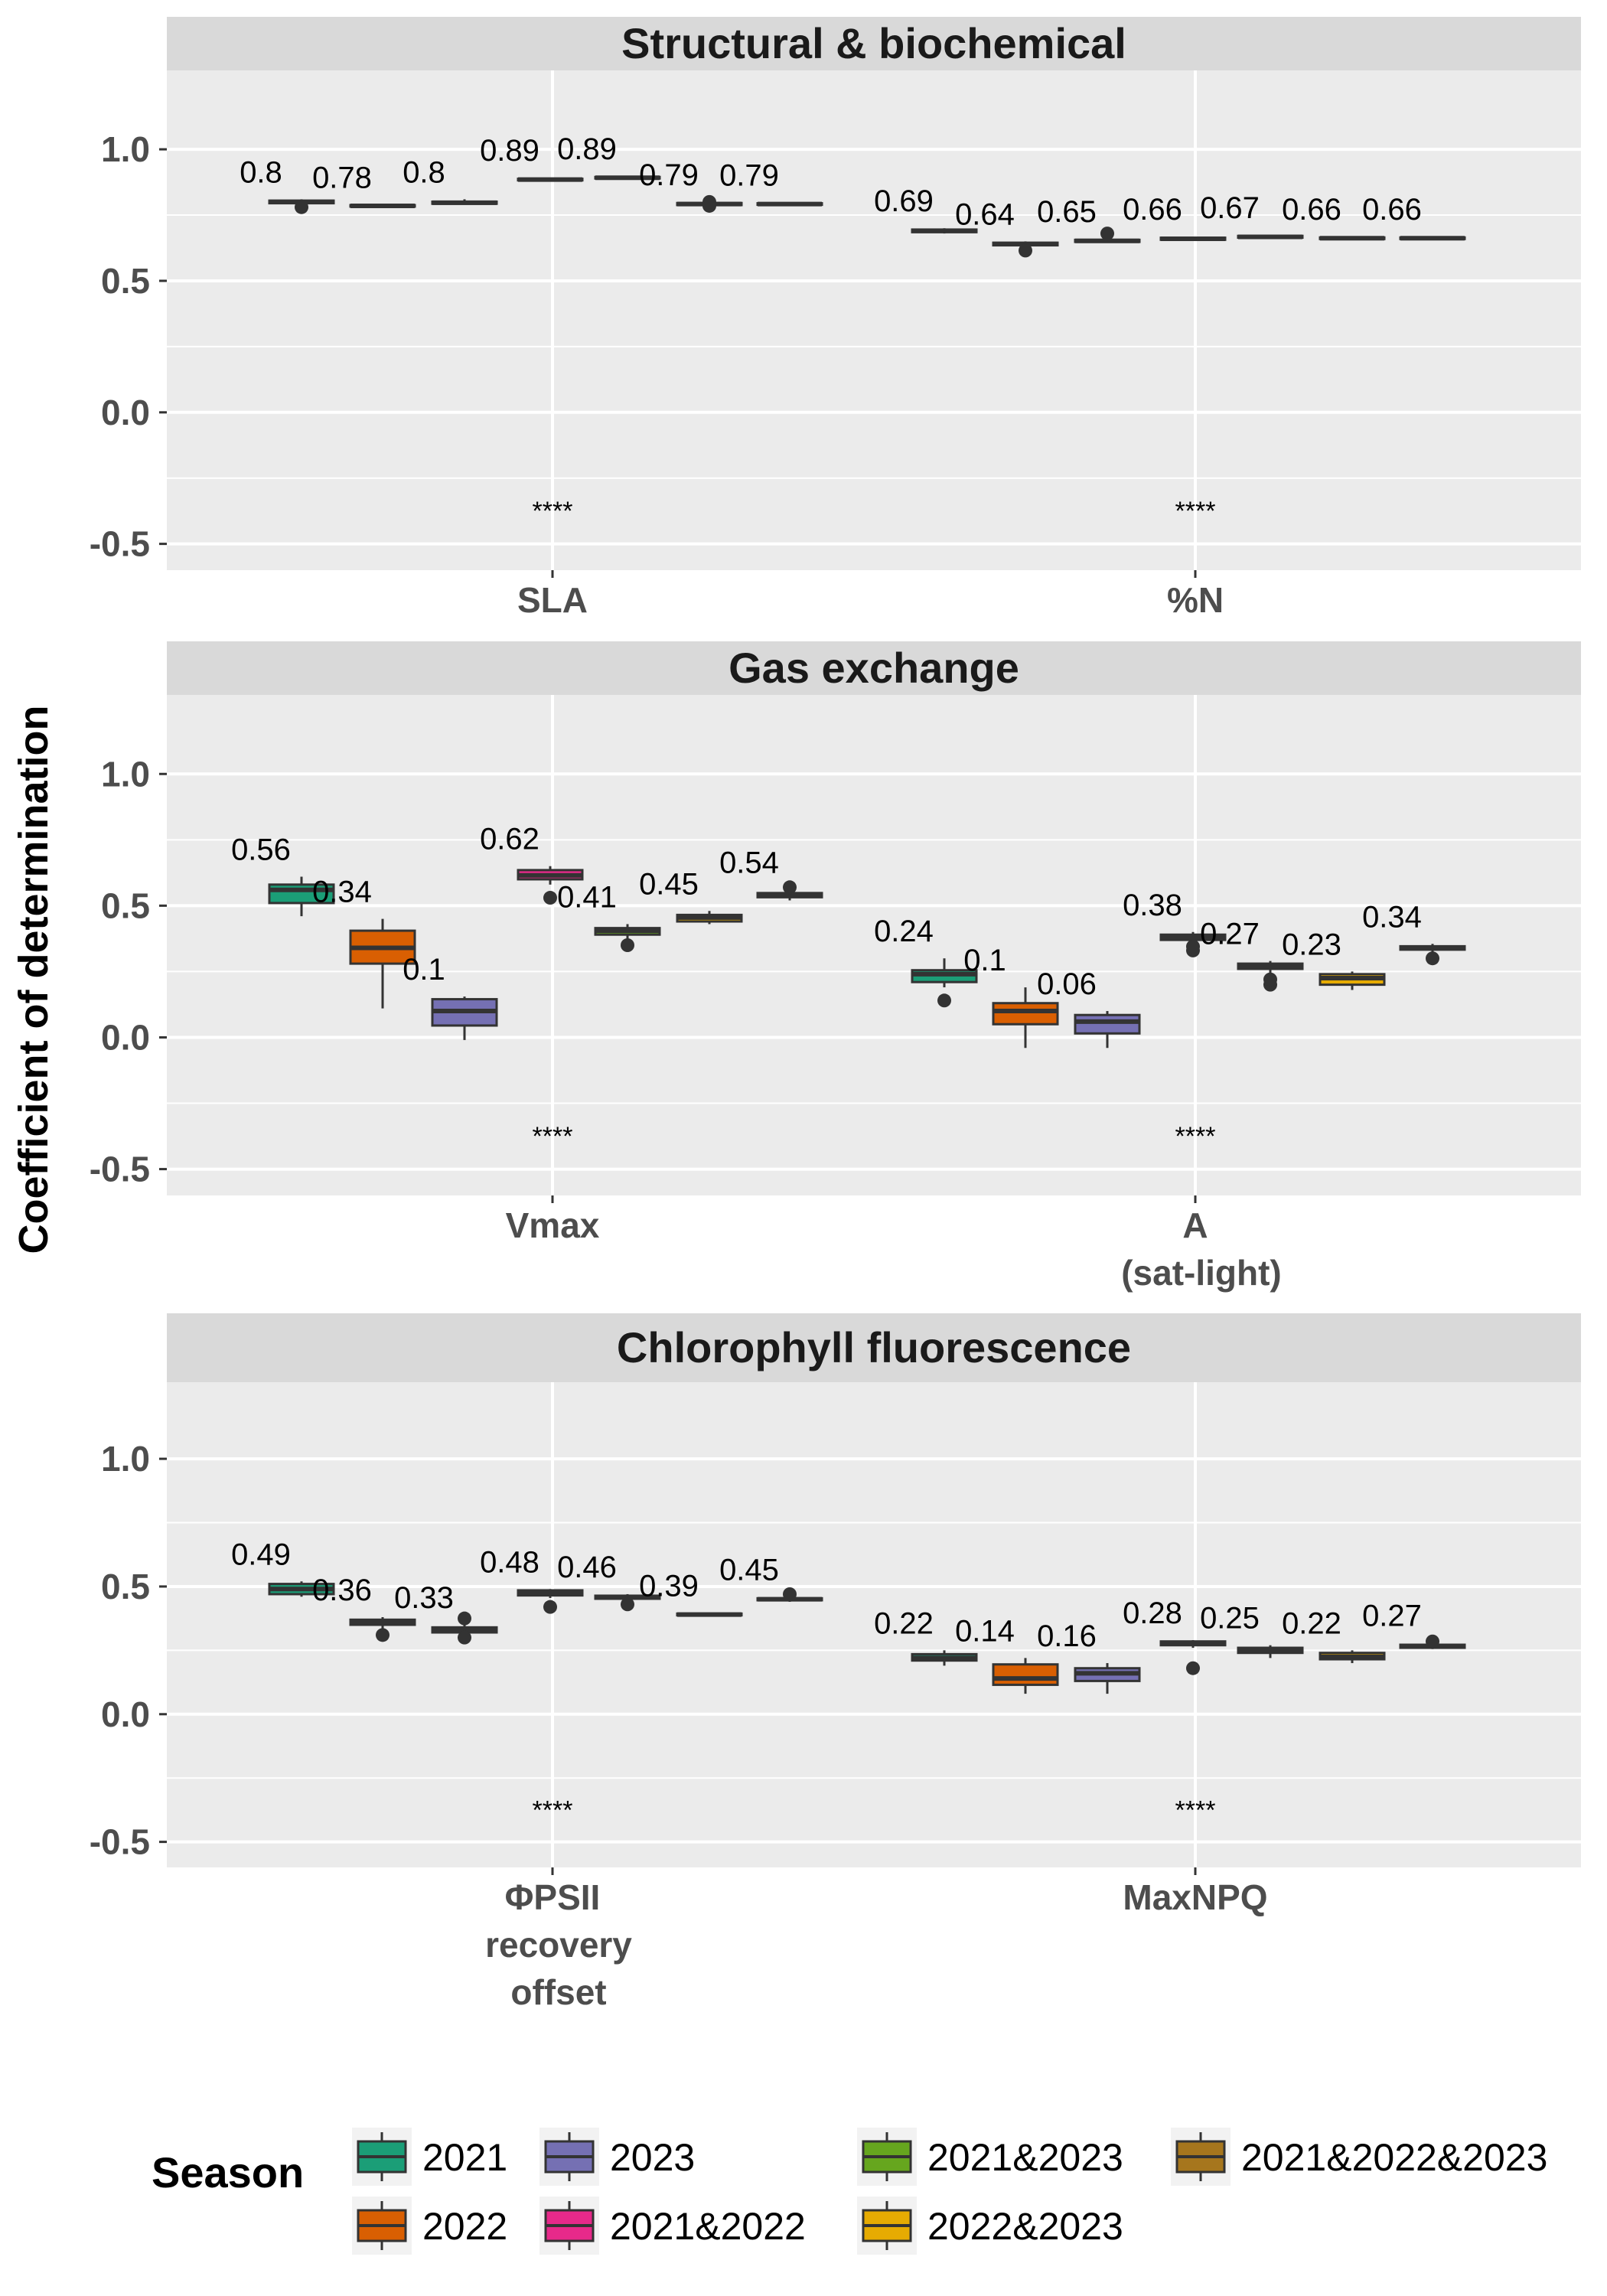 This screenshot has height=2296, width=1607. What do you see at coordinates (771, 183) in the screenshot?
I see `box: 0.79` at bounding box center [771, 183].